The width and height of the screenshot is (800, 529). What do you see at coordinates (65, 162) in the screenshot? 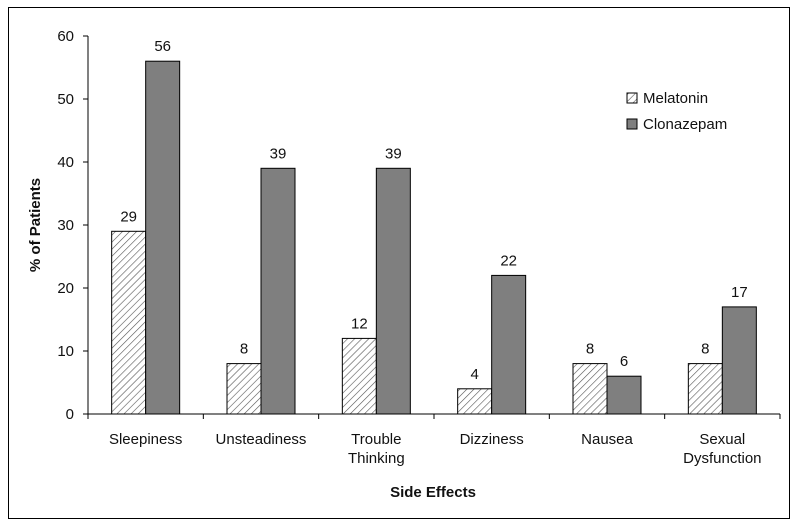
I see `y-tick-label: 40` at bounding box center [65, 162].